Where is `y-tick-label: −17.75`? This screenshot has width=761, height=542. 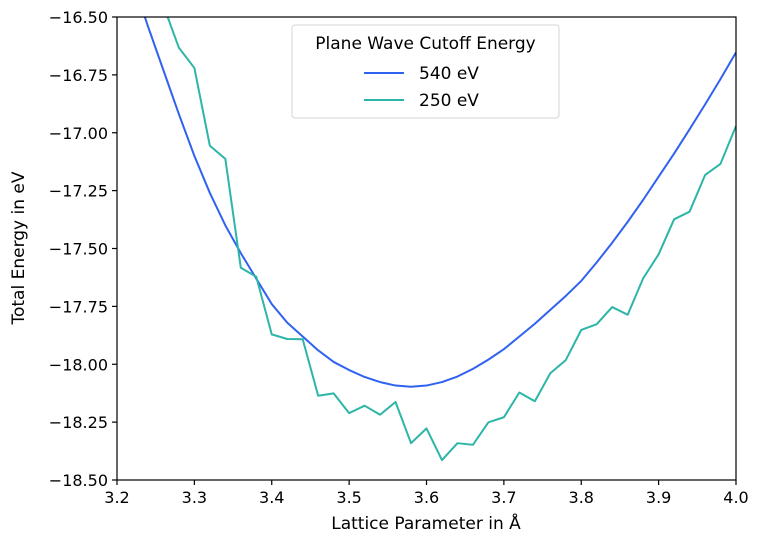
y-tick-label: −17.75 is located at coordinates (78, 306).